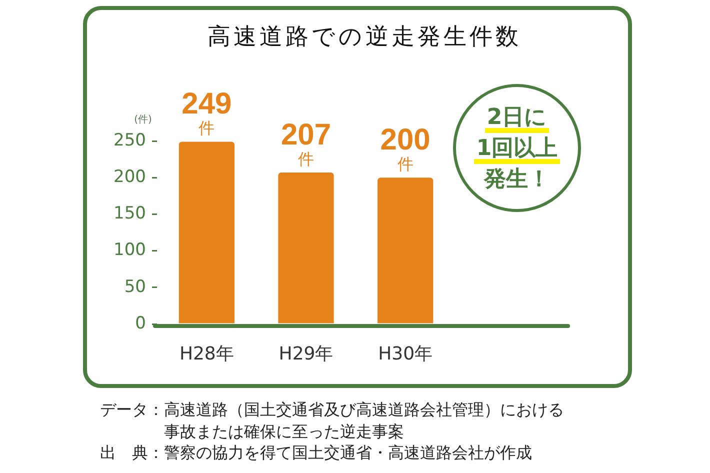 The width and height of the screenshot is (710, 473). I want to click on y-tick-label: 100, so click(130, 250).